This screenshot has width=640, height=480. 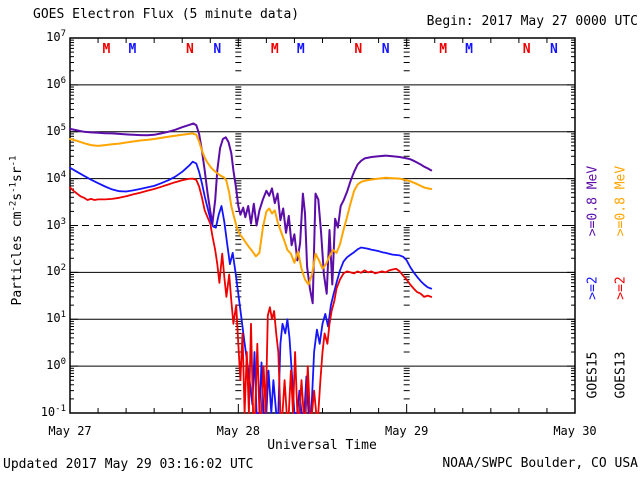 What do you see at coordinates (621, 201) in the screenshot?
I see `legend-entry-goes13-ge0.8mev: >=0.8 MeV` at bounding box center [621, 201].